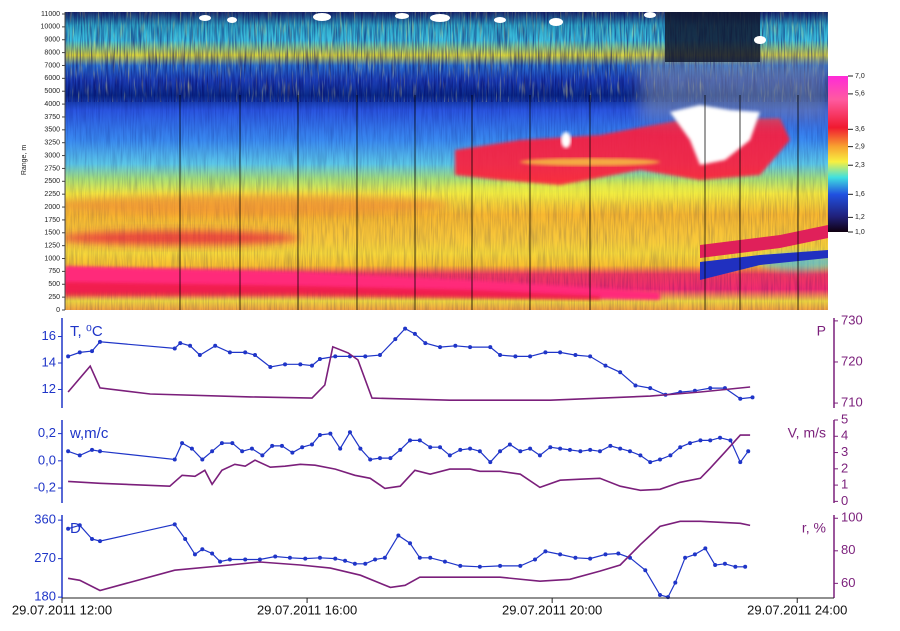  I want to click on y-tick-label: 3250, so click(52, 143).